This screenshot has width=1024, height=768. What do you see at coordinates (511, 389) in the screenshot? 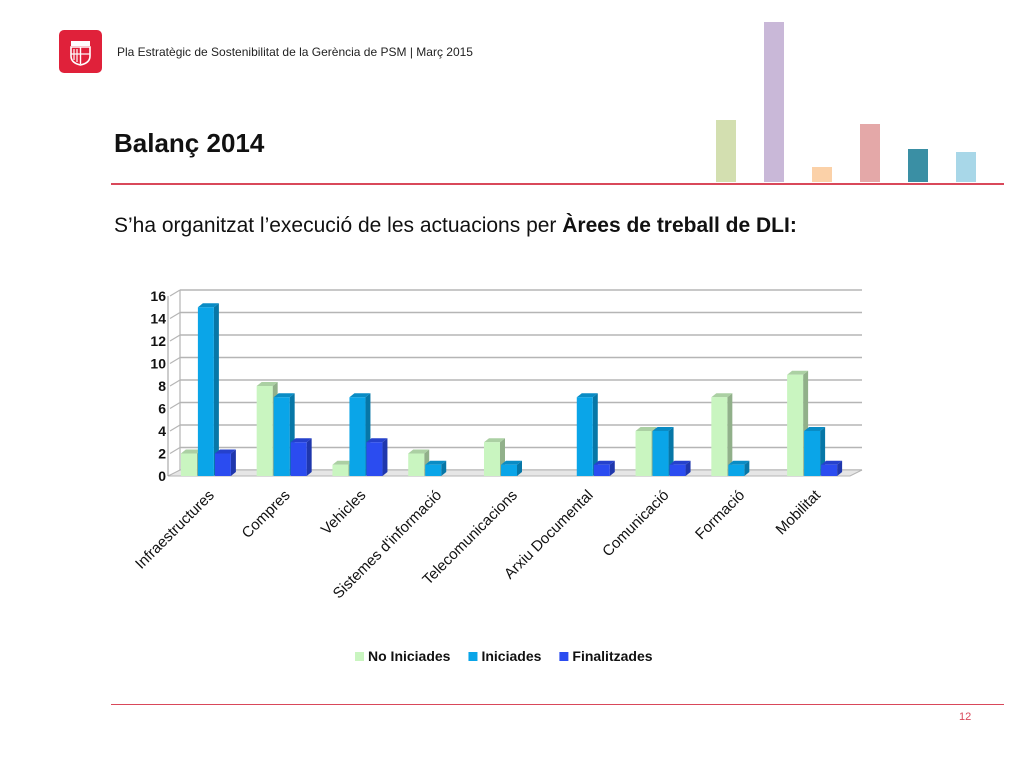
I see `bars` at bounding box center [511, 389].